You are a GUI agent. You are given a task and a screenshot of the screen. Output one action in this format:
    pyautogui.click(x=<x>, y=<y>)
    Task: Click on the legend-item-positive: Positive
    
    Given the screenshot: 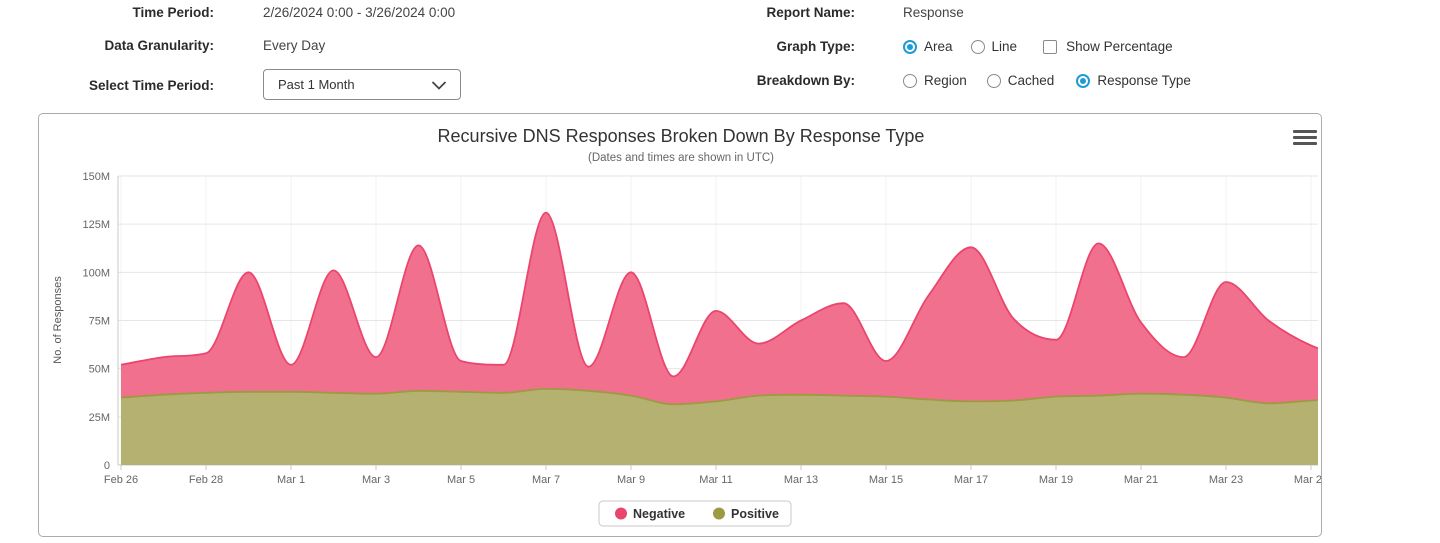 What is the action you would take?
    pyautogui.click(x=746, y=514)
    